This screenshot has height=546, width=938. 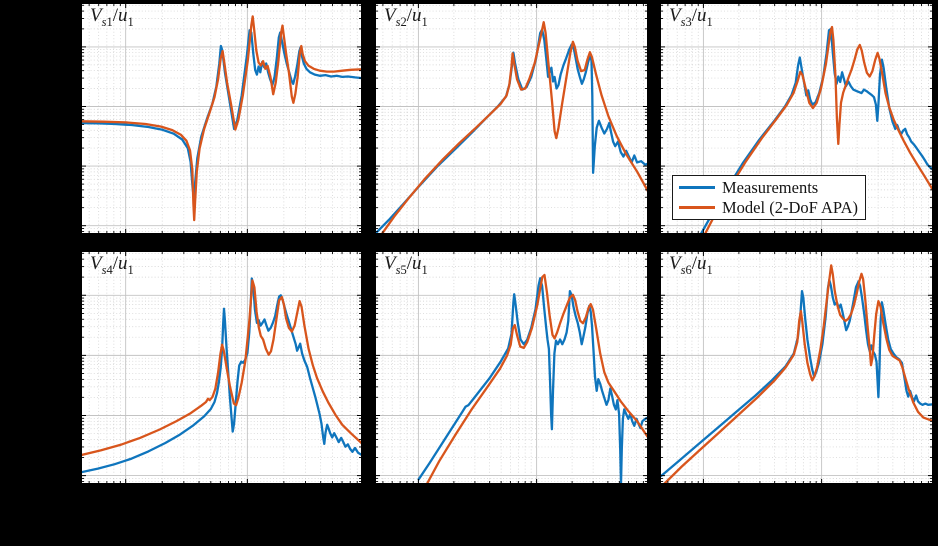 I want to click on curves-vs1, so click(x=221, y=118).